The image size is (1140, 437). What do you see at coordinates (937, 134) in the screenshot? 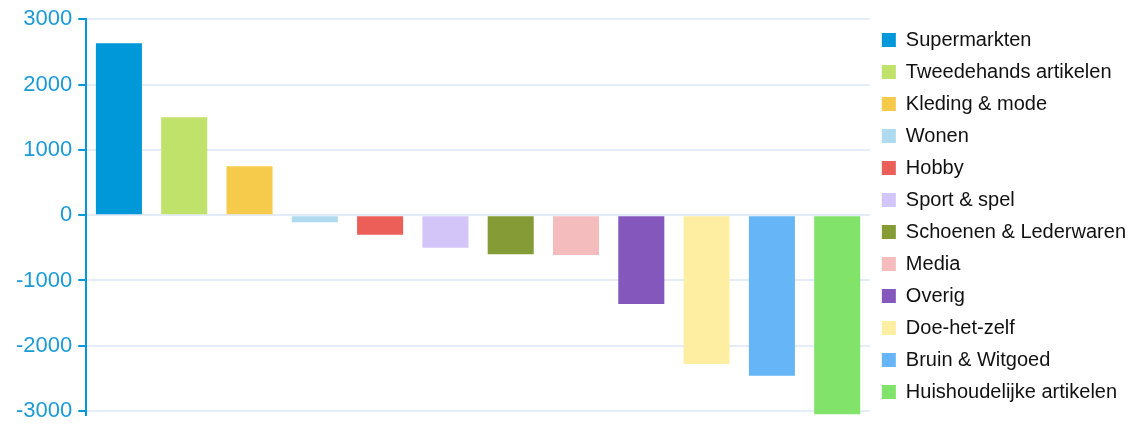
I see `legend-label: Wonen` at bounding box center [937, 134].